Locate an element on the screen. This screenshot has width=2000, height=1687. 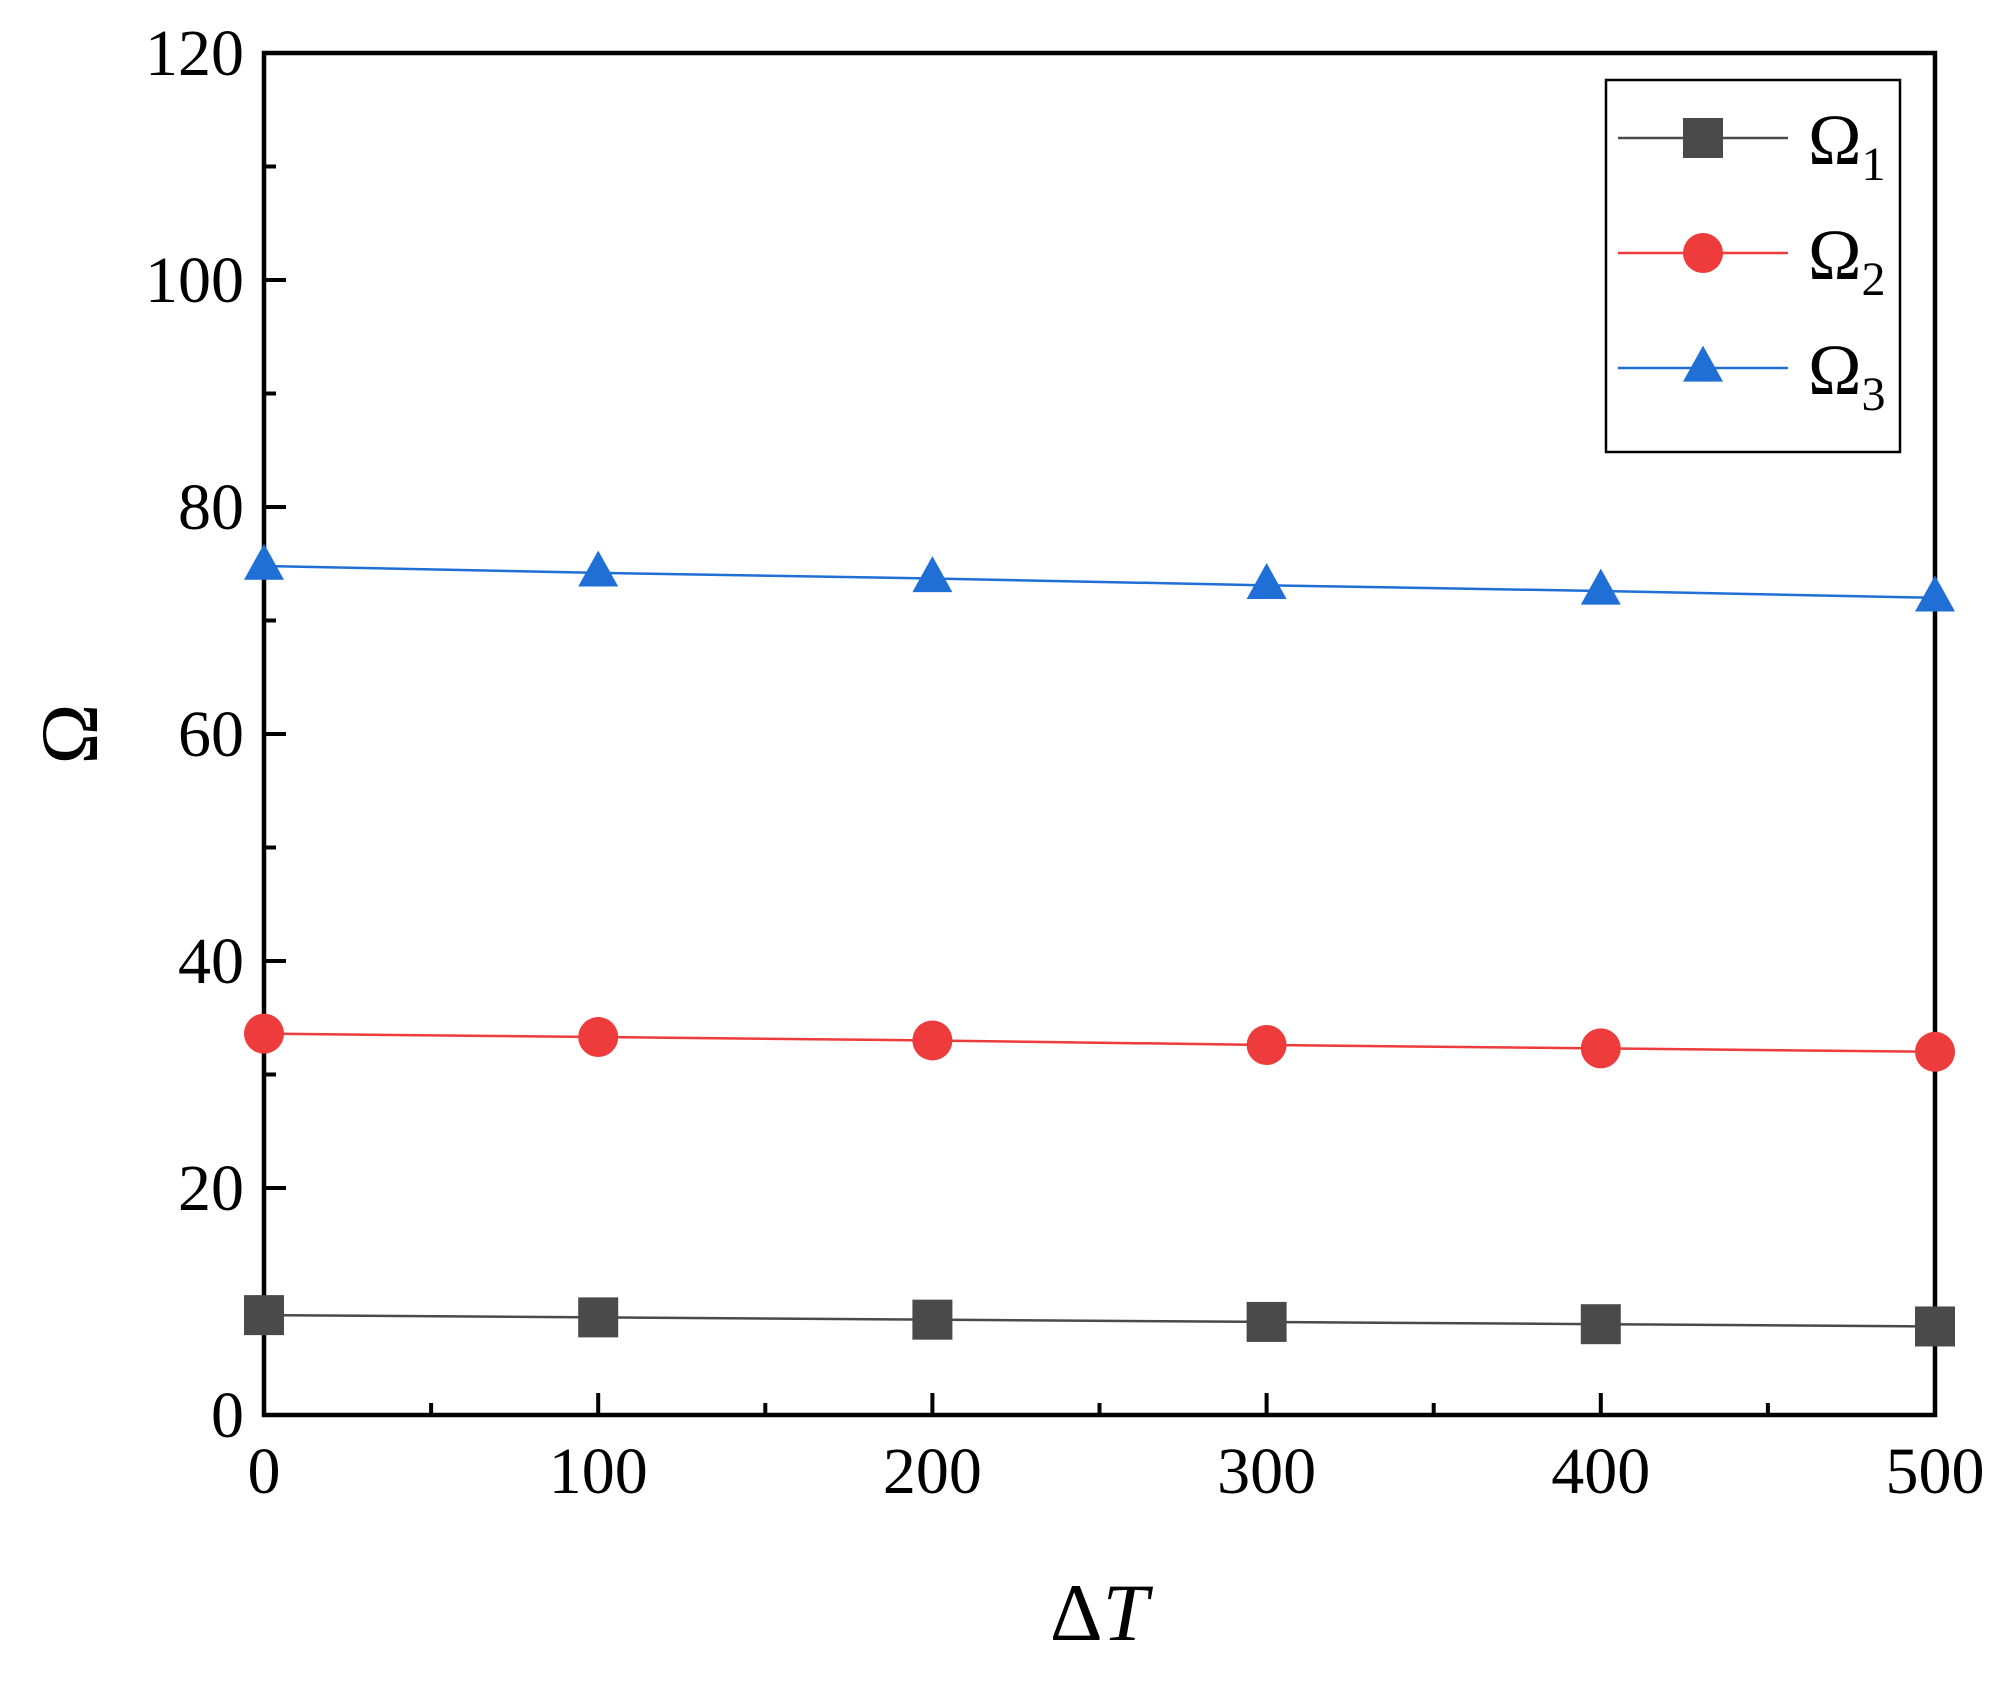
legend-label: Ω3 is located at coordinates (1847, 375).